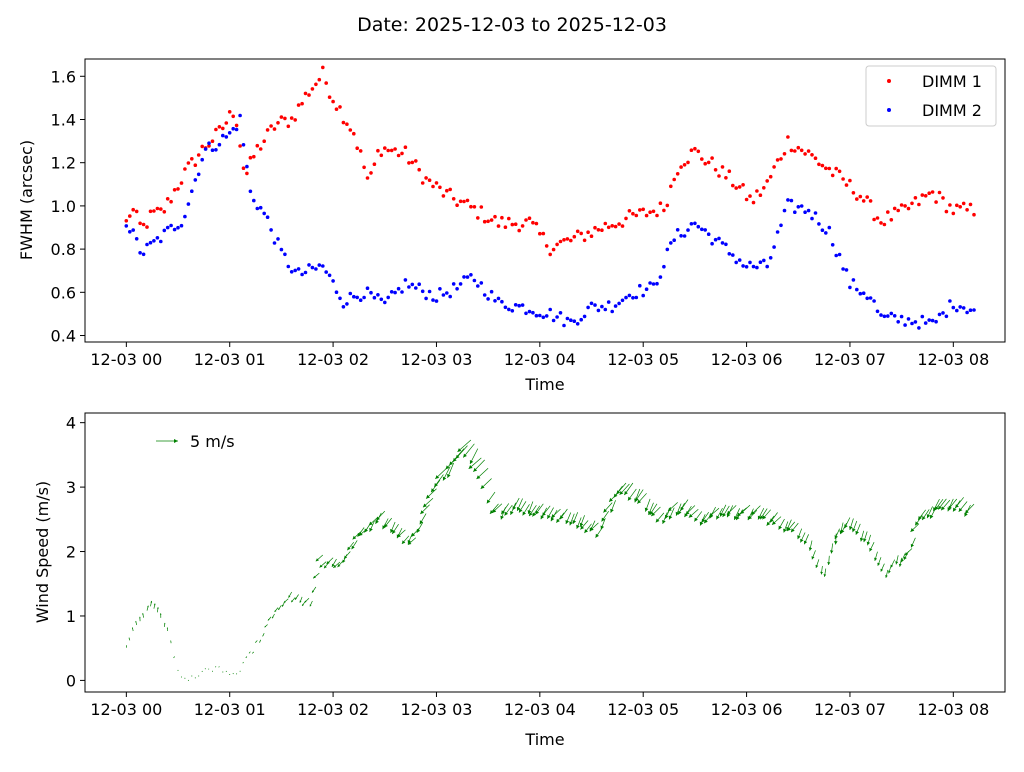 The height and width of the screenshot is (772, 1024). Describe the element at coordinates (436, 359) in the screenshot. I see `x-tick-label: 12-03 03` at that location.